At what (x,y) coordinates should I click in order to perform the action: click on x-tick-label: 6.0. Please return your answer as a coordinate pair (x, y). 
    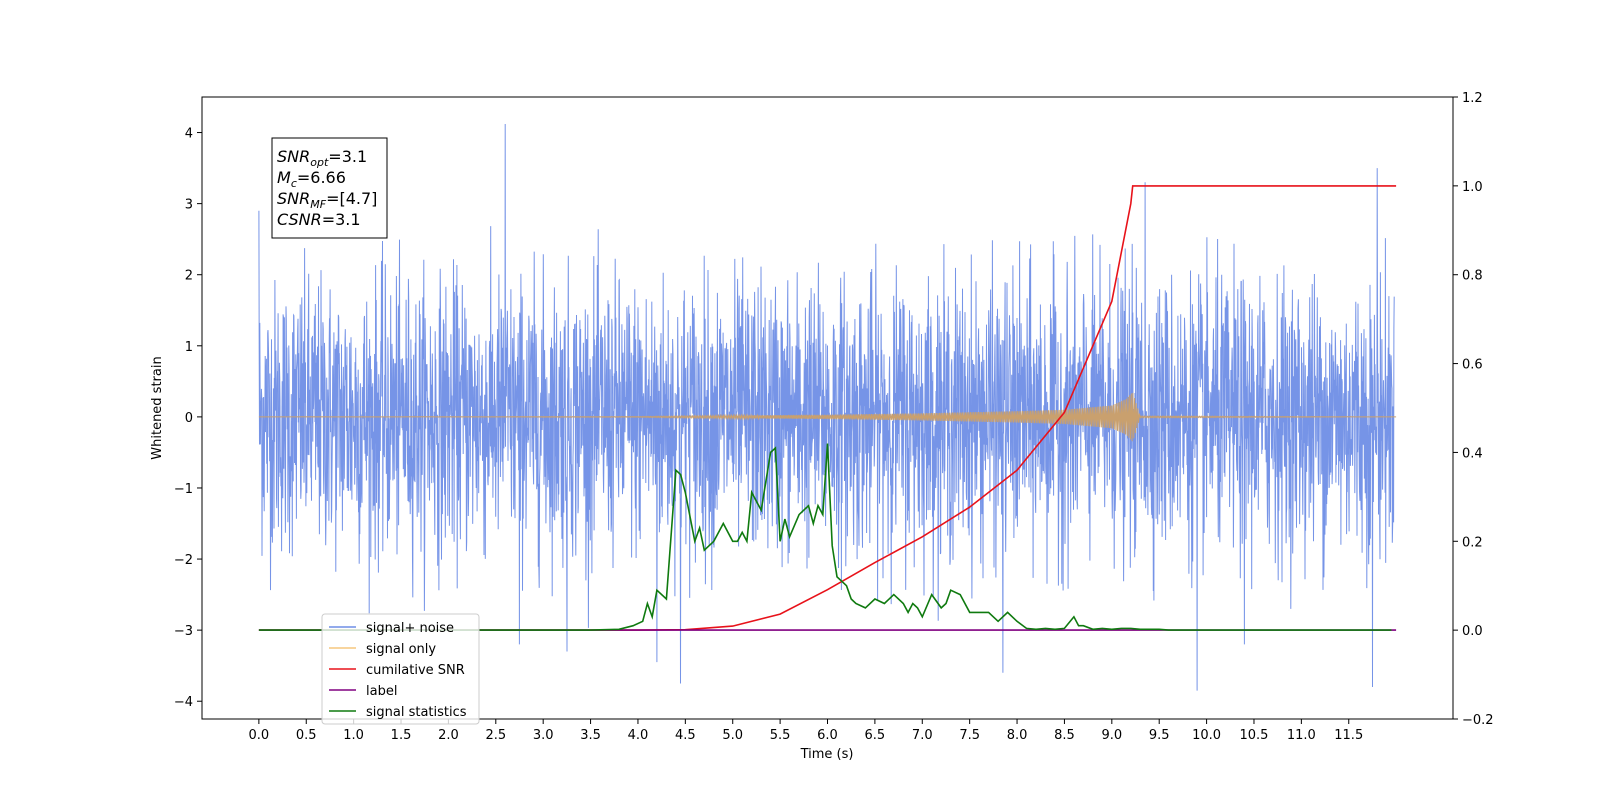
    Looking at the image, I should click on (827, 735).